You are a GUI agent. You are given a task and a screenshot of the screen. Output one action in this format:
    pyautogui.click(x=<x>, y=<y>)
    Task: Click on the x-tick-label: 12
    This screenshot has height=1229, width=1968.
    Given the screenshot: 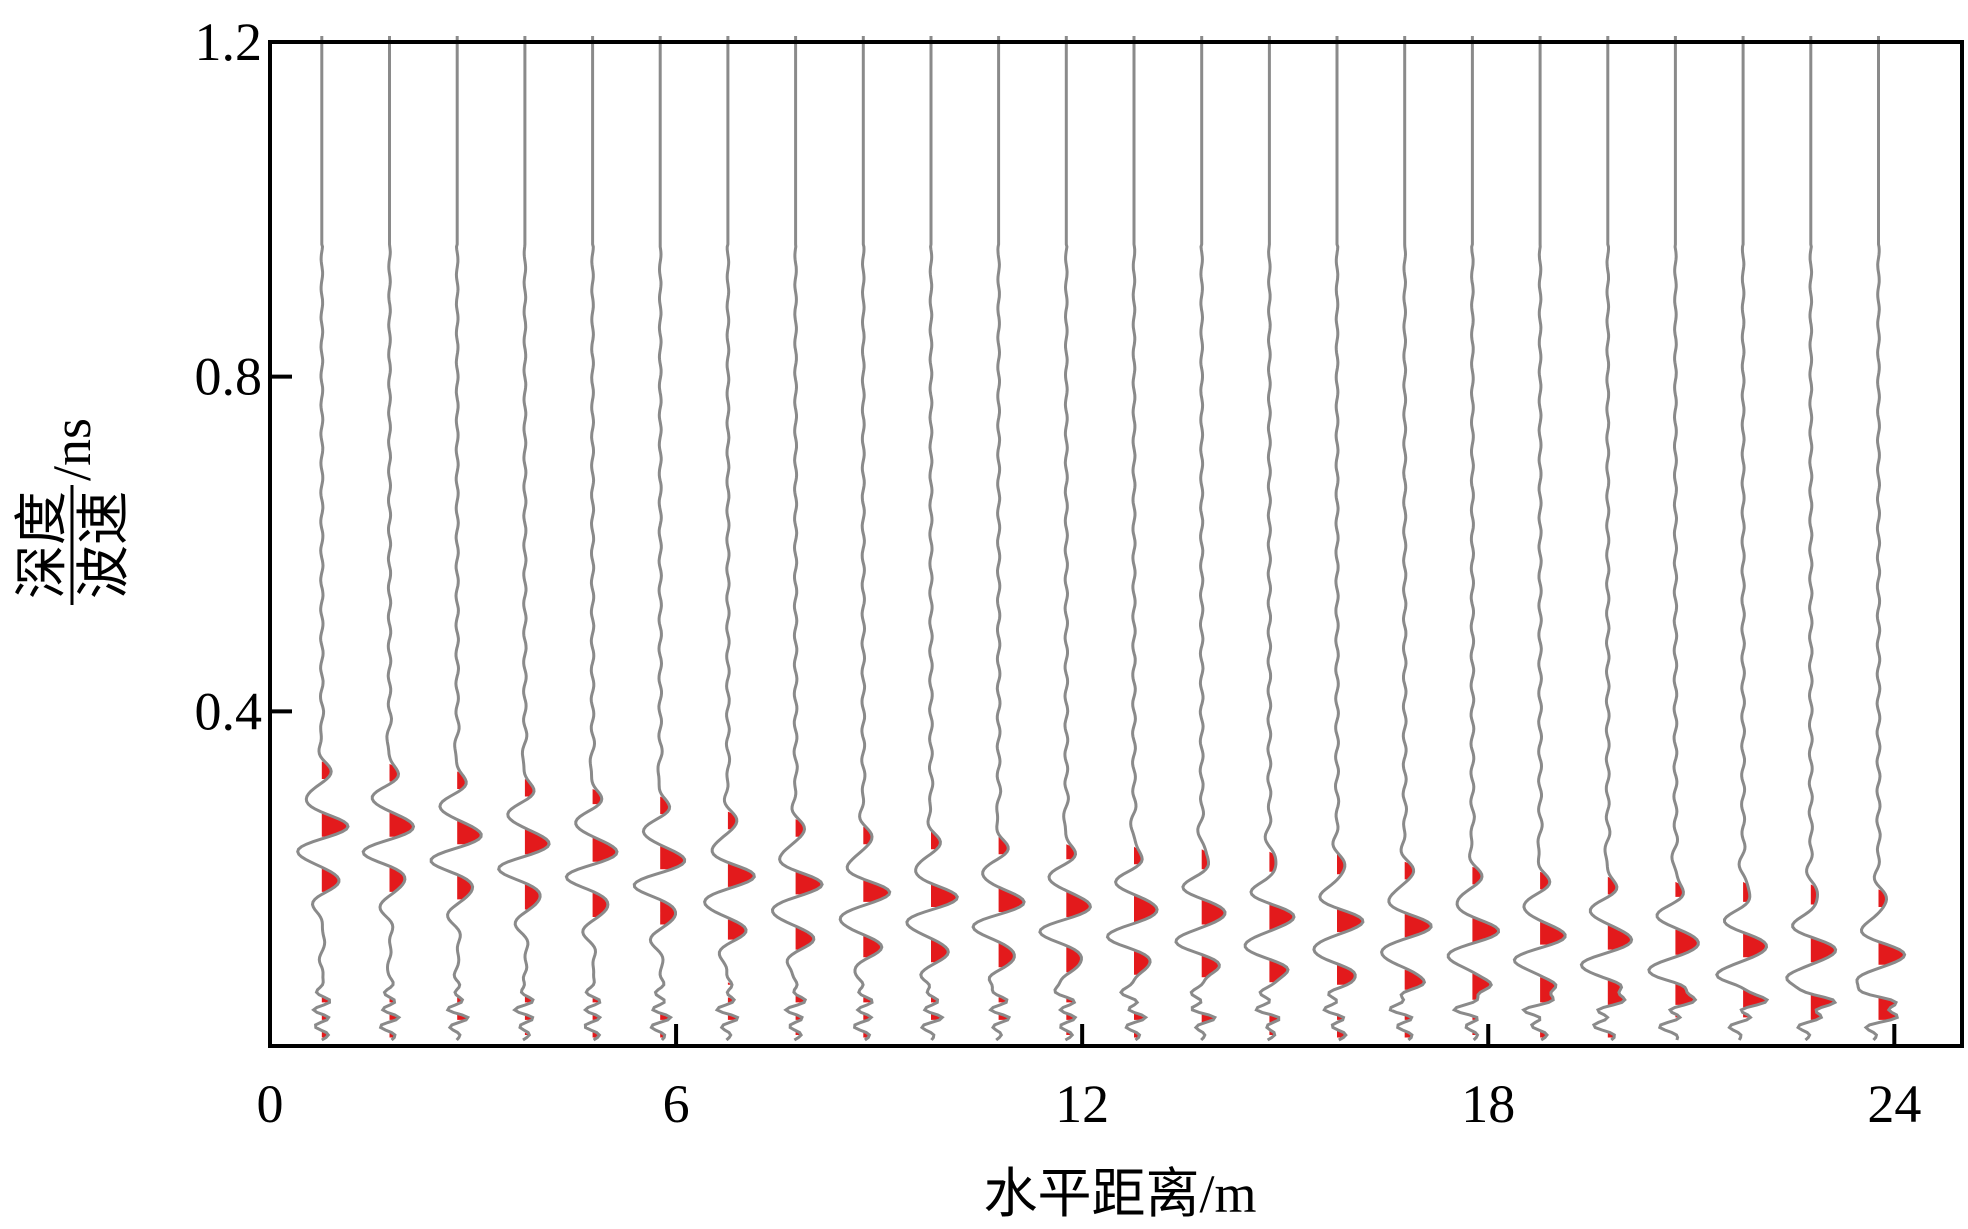 What is the action you would take?
    pyautogui.click(x=1082, y=1104)
    